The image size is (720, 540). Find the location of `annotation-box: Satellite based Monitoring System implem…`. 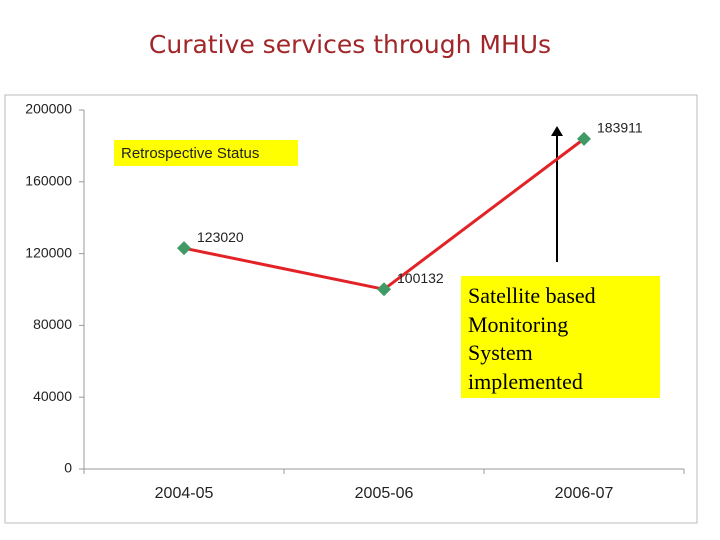

annotation-box: Satellite based Monitoring System implem… is located at coordinates (560, 337).